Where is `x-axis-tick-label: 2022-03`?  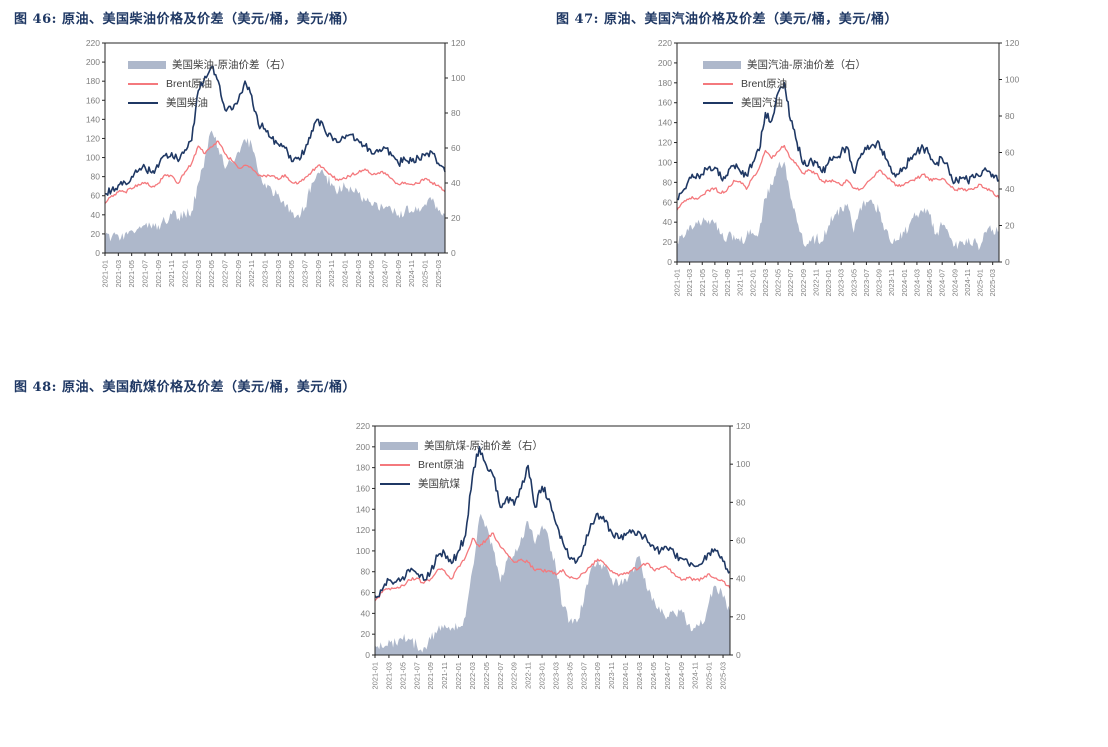 x-axis-tick-label: 2022-03 is located at coordinates (472, 676).